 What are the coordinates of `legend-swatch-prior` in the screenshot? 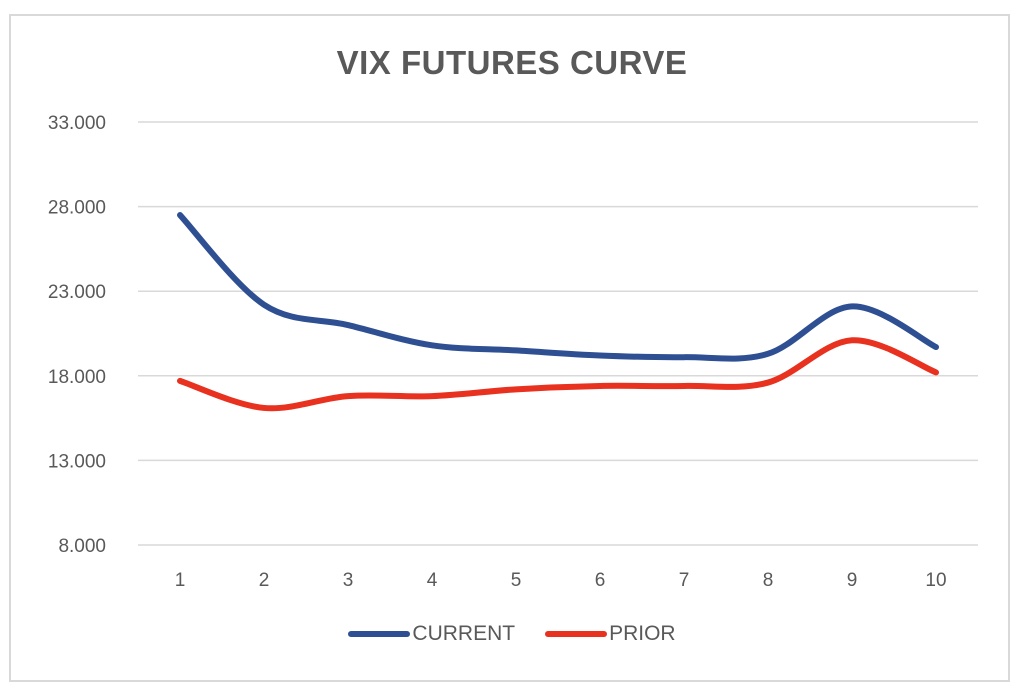 It's located at (576, 634).